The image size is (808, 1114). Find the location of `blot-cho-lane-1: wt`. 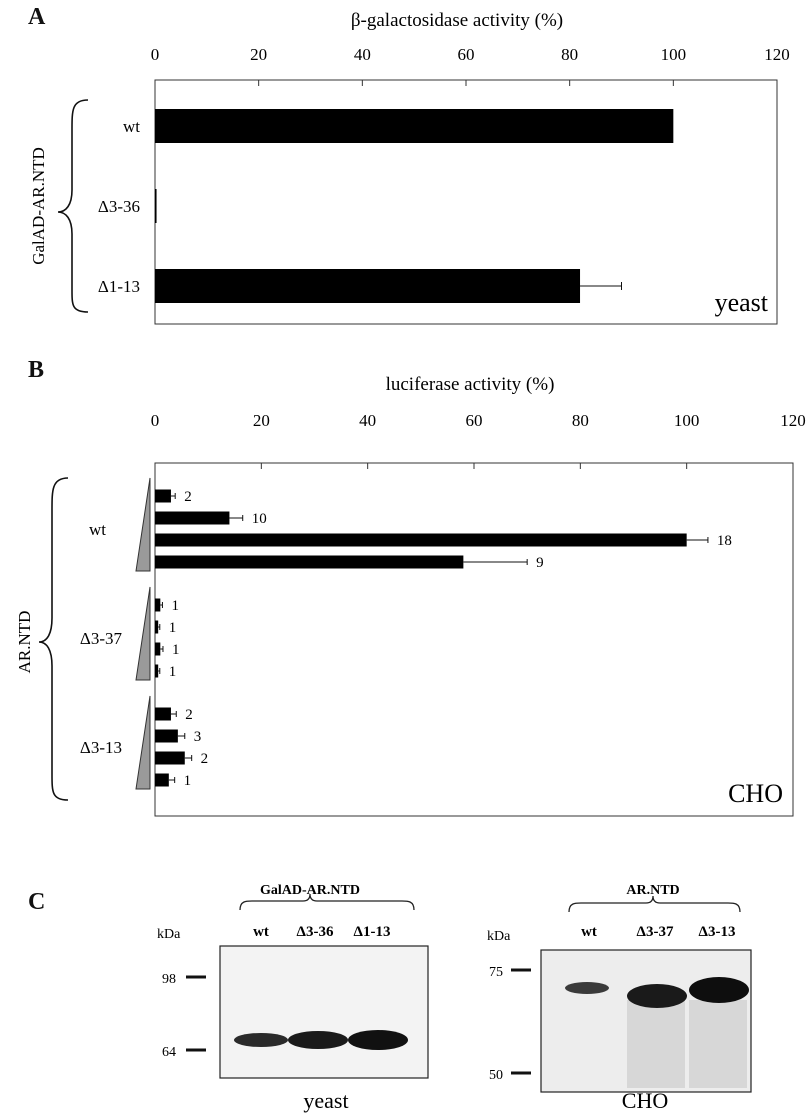

blot-cho-lane-1: wt is located at coordinates (589, 932).